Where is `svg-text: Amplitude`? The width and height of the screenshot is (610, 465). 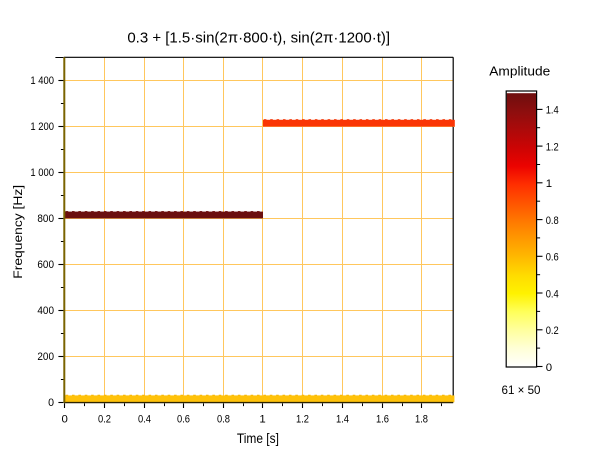
svg-text: Amplitude is located at coordinates (519, 70).